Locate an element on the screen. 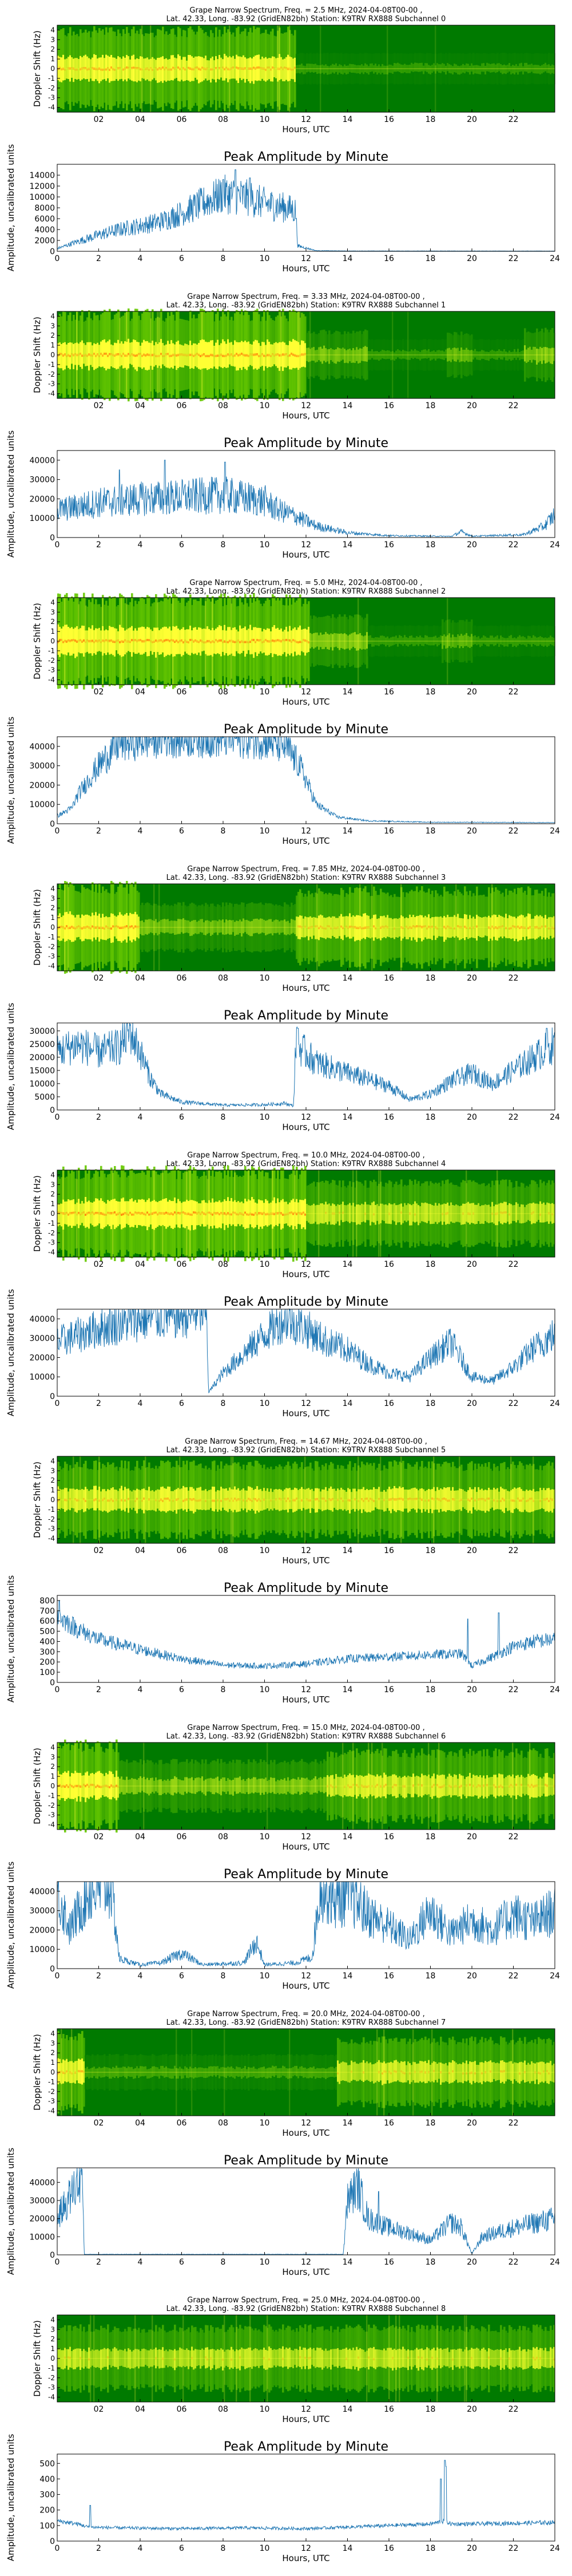 The height and width of the screenshot is (2576, 572). y-axis-label: Amplitude, uncalibrated units is located at coordinates (11, 1353).